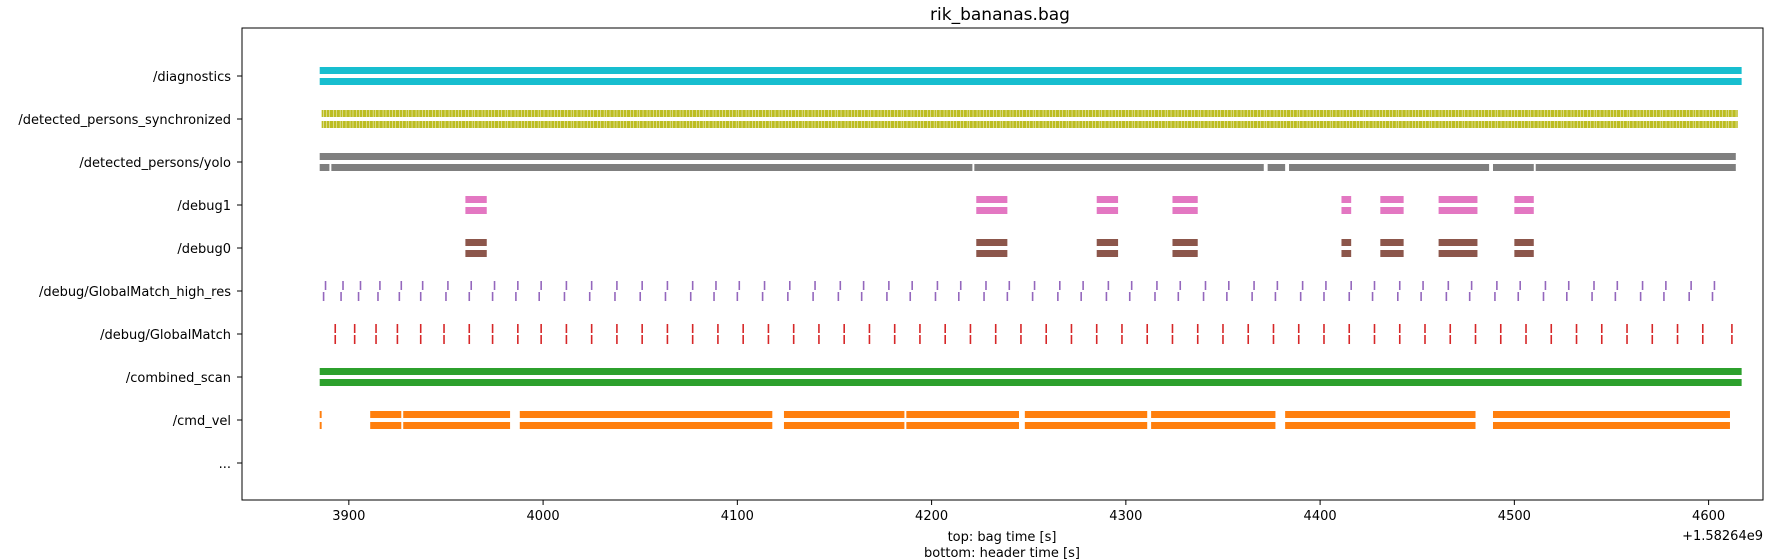  What do you see at coordinates (1125, 516) in the screenshot?
I see `x-tick-label-4300: 4300` at bounding box center [1125, 516].